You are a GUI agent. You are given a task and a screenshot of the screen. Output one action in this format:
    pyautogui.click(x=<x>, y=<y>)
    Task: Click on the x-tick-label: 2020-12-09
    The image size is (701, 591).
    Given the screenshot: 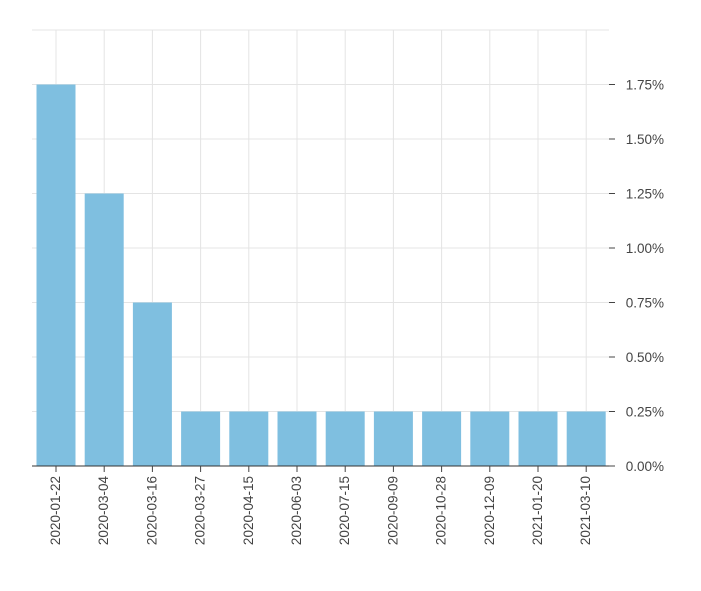 What is the action you would take?
    pyautogui.click(x=489, y=510)
    